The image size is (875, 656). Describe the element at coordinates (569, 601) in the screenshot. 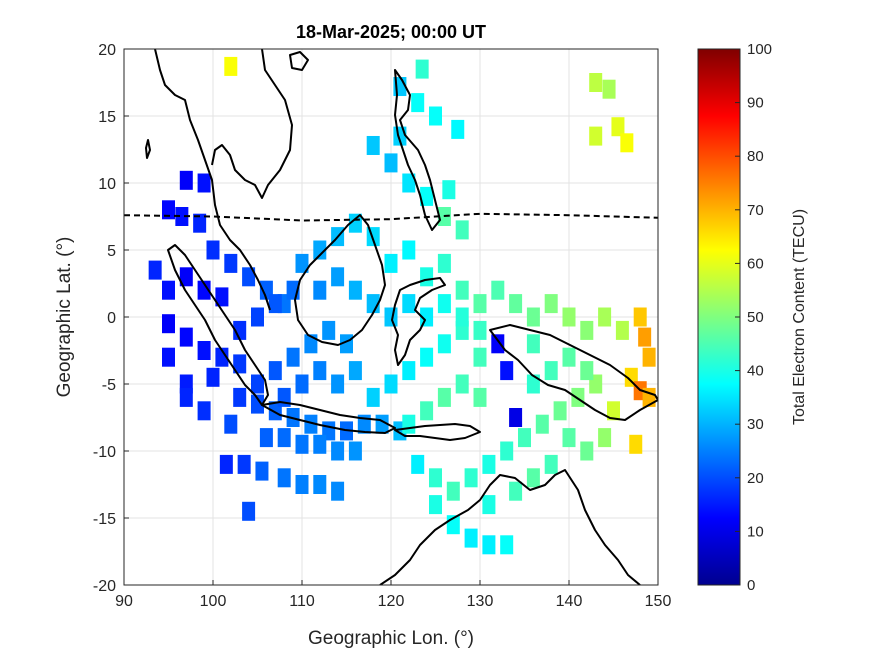

I see `x-tick-label: 140` at that location.